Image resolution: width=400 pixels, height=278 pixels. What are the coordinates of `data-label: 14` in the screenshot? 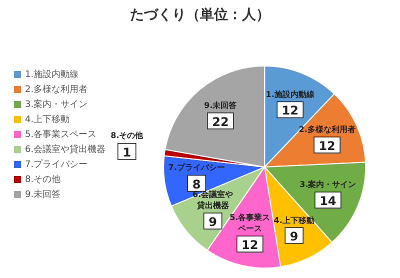 It's located at (328, 201).